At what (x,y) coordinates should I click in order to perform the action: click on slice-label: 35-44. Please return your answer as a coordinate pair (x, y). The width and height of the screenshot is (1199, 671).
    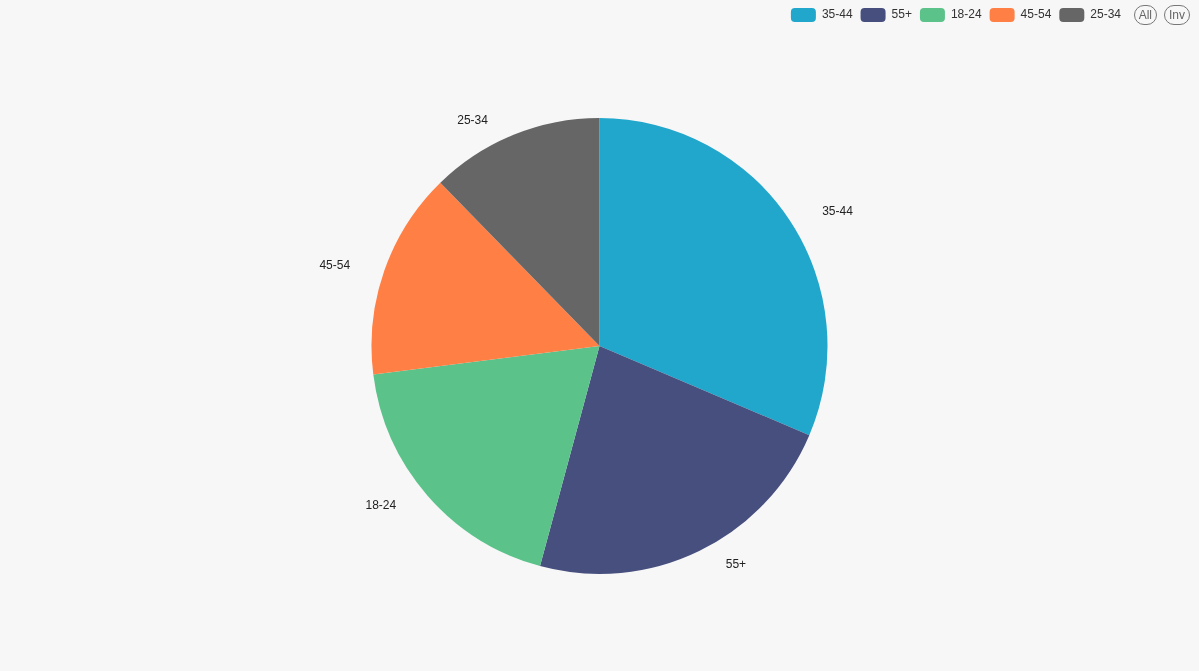
    Looking at the image, I should click on (838, 211).